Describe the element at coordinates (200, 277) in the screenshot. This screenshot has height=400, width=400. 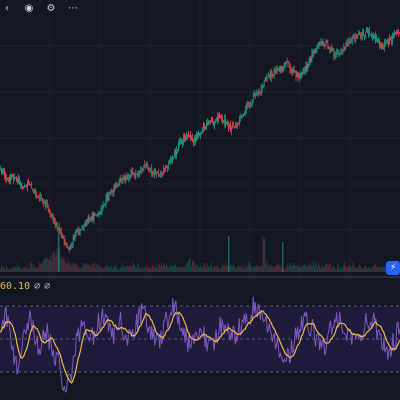
I see `pane-divider` at that location.